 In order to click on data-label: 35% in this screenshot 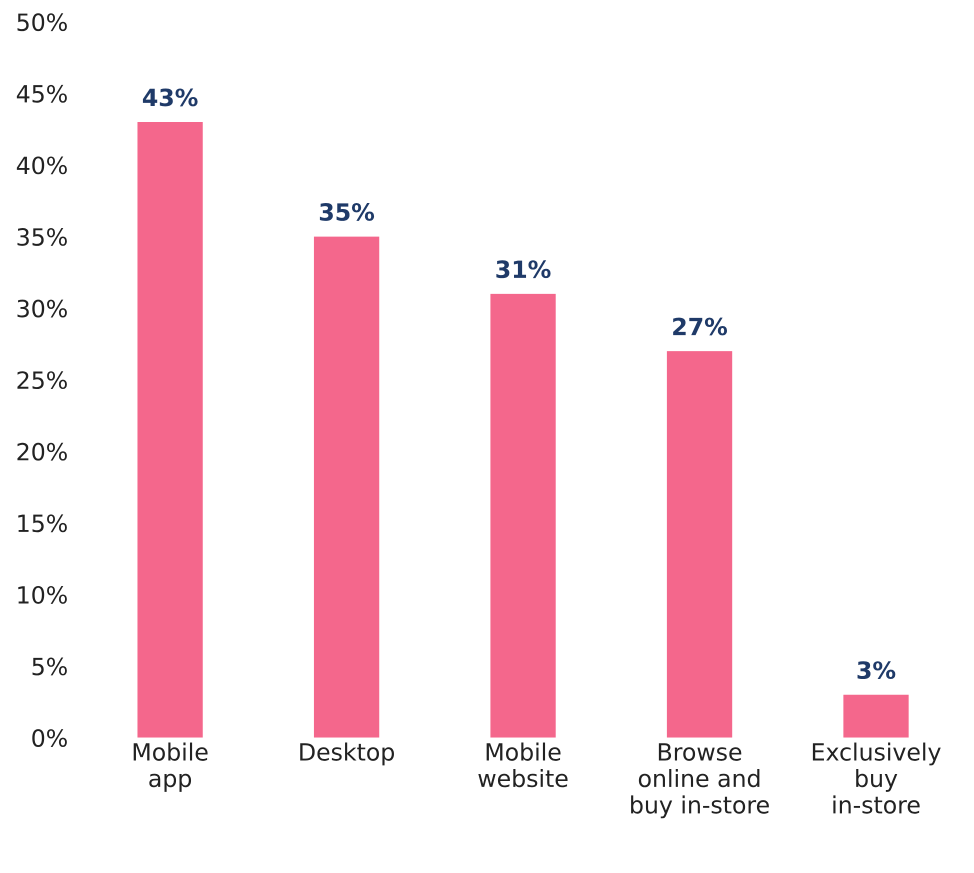, I will do `click(347, 212)`.